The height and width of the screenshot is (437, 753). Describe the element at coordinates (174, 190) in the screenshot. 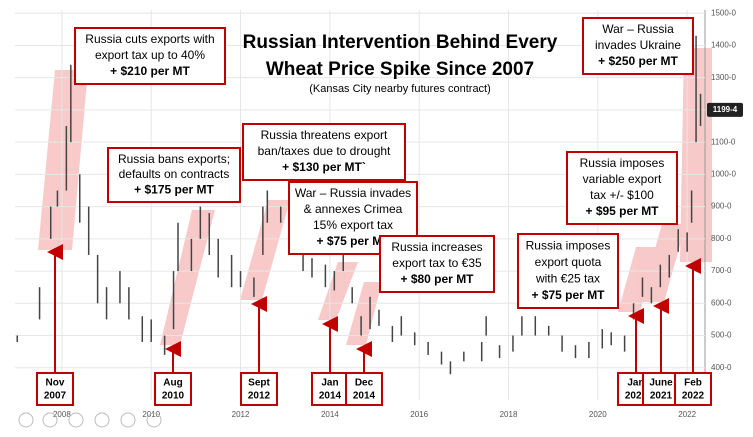

I see `annotation-text: + $175 per MT` at that location.